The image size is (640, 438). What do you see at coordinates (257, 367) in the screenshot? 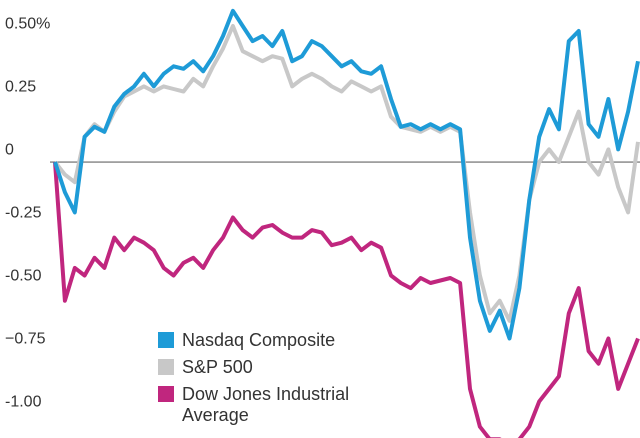
I see `legend-item: S&P 500` at bounding box center [257, 367].